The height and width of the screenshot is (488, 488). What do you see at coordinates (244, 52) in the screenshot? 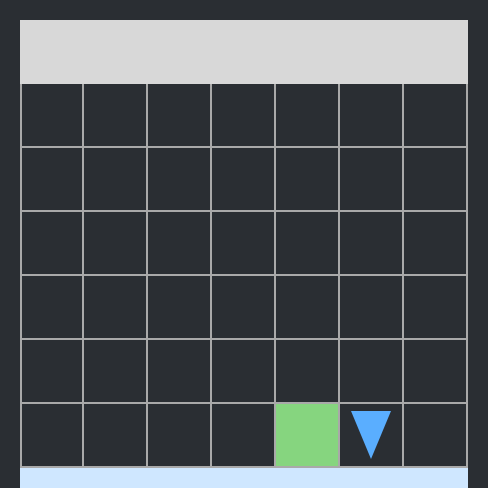
I see `top-bar` at bounding box center [244, 52].